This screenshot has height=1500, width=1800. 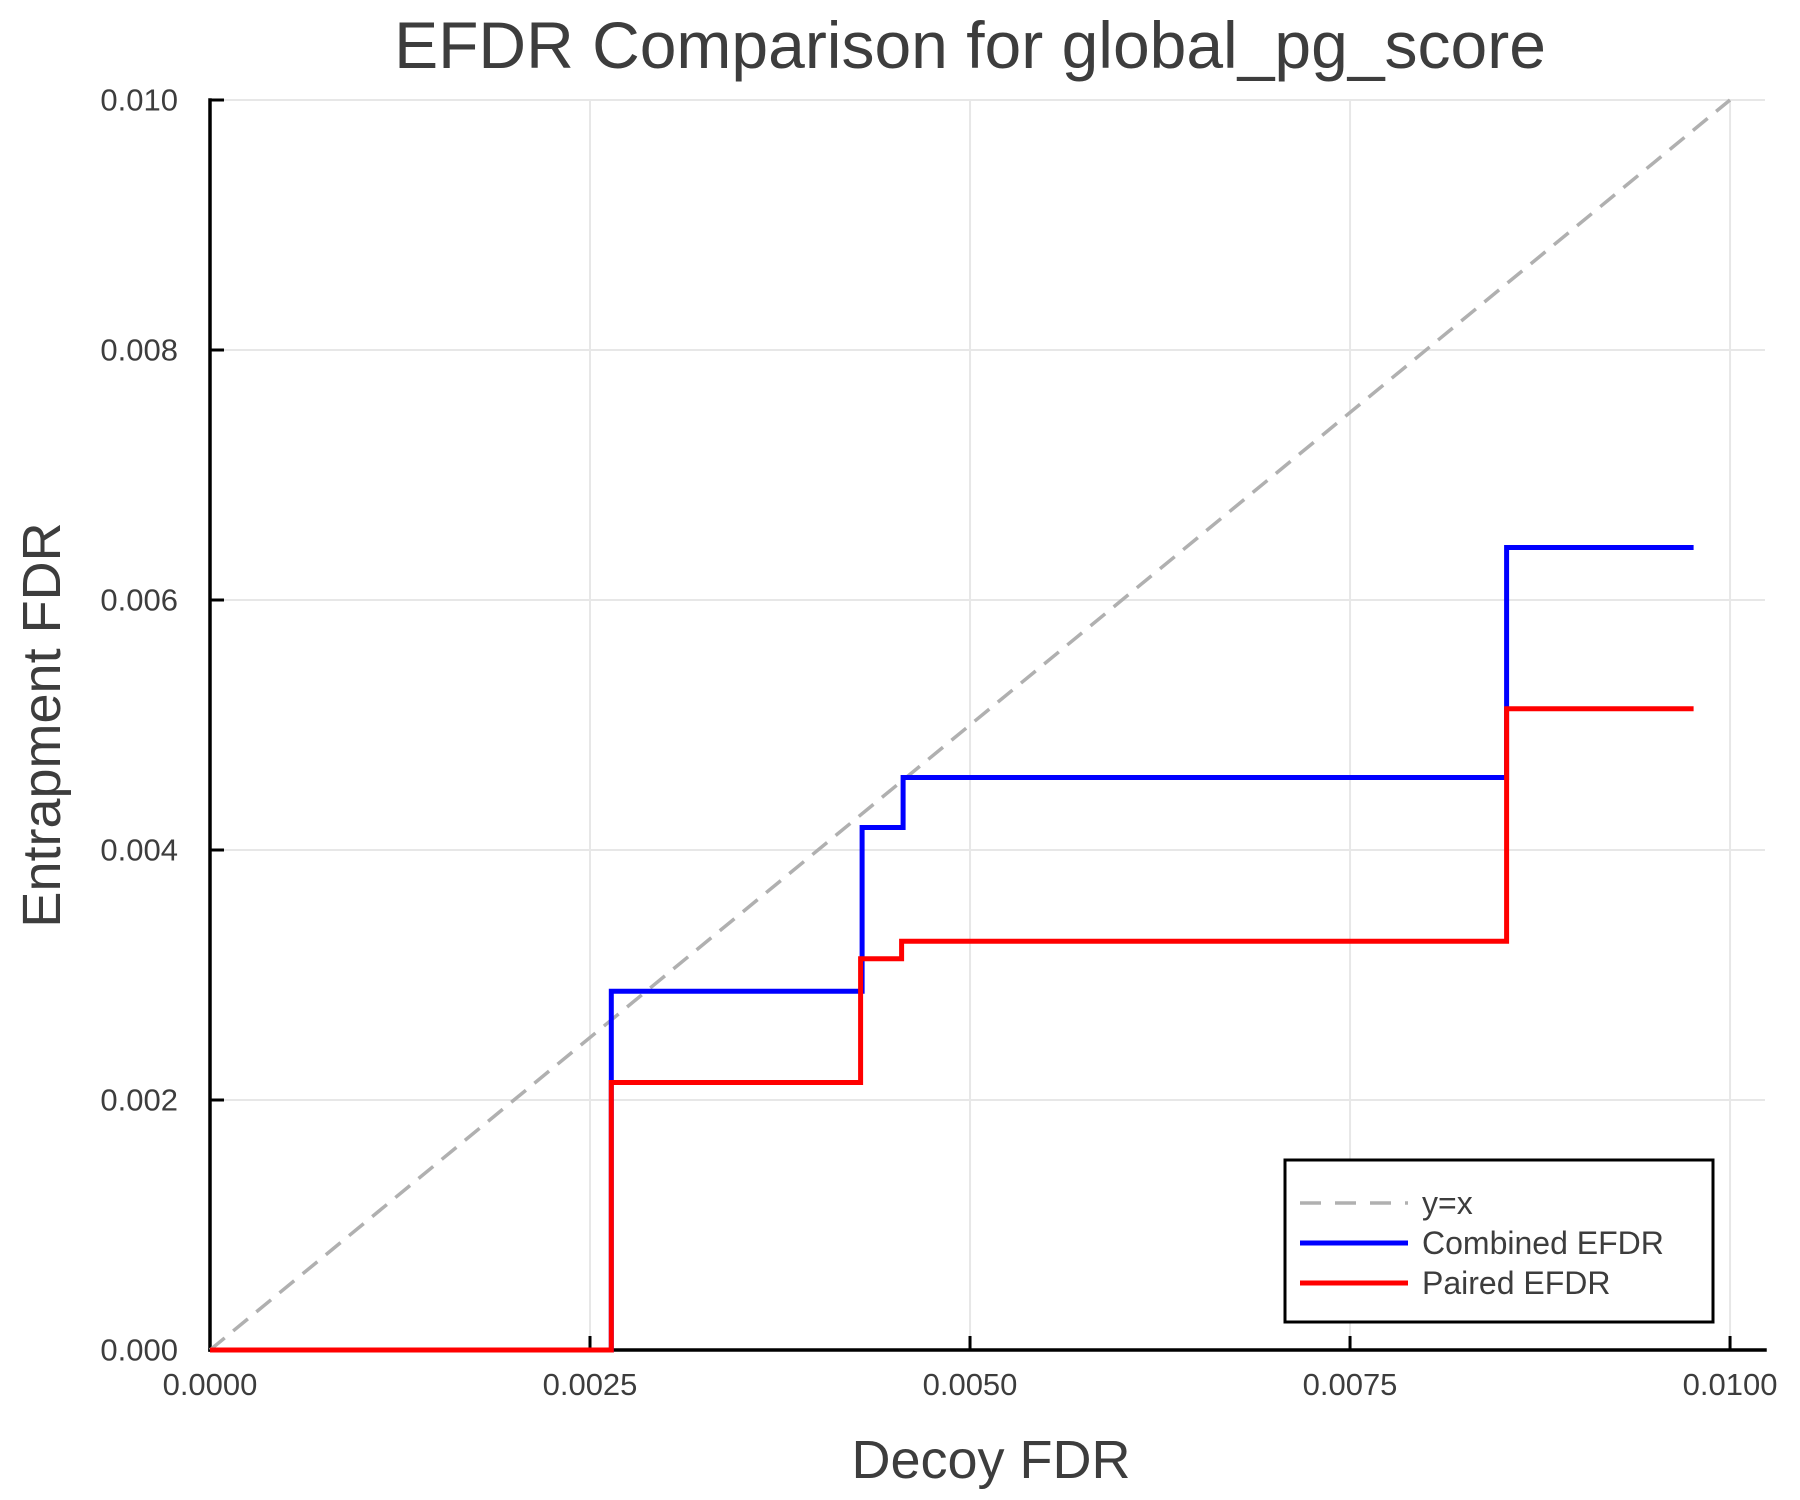 What do you see at coordinates (139, 100) in the screenshot?
I see `y-tick-label: 0.010` at bounding box center [139, 100].